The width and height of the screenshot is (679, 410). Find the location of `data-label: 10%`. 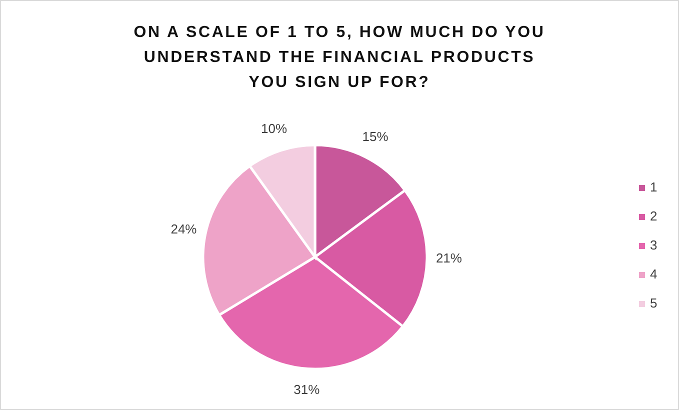

data-label: 10% is located at coordinates (274, 128).